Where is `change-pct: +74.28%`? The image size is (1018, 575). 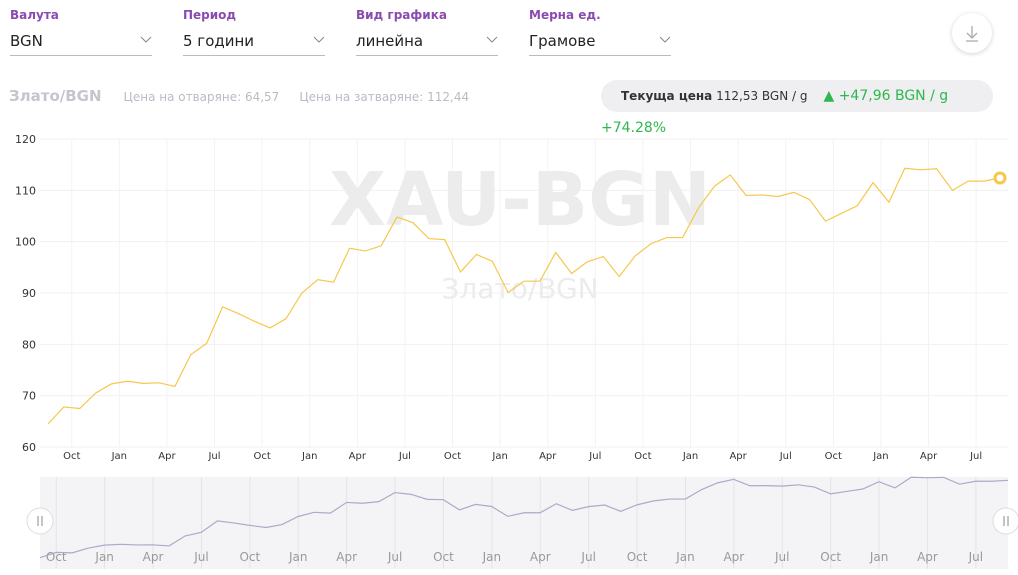
change-pct: +74.28% is located at coordinates (634, 128).